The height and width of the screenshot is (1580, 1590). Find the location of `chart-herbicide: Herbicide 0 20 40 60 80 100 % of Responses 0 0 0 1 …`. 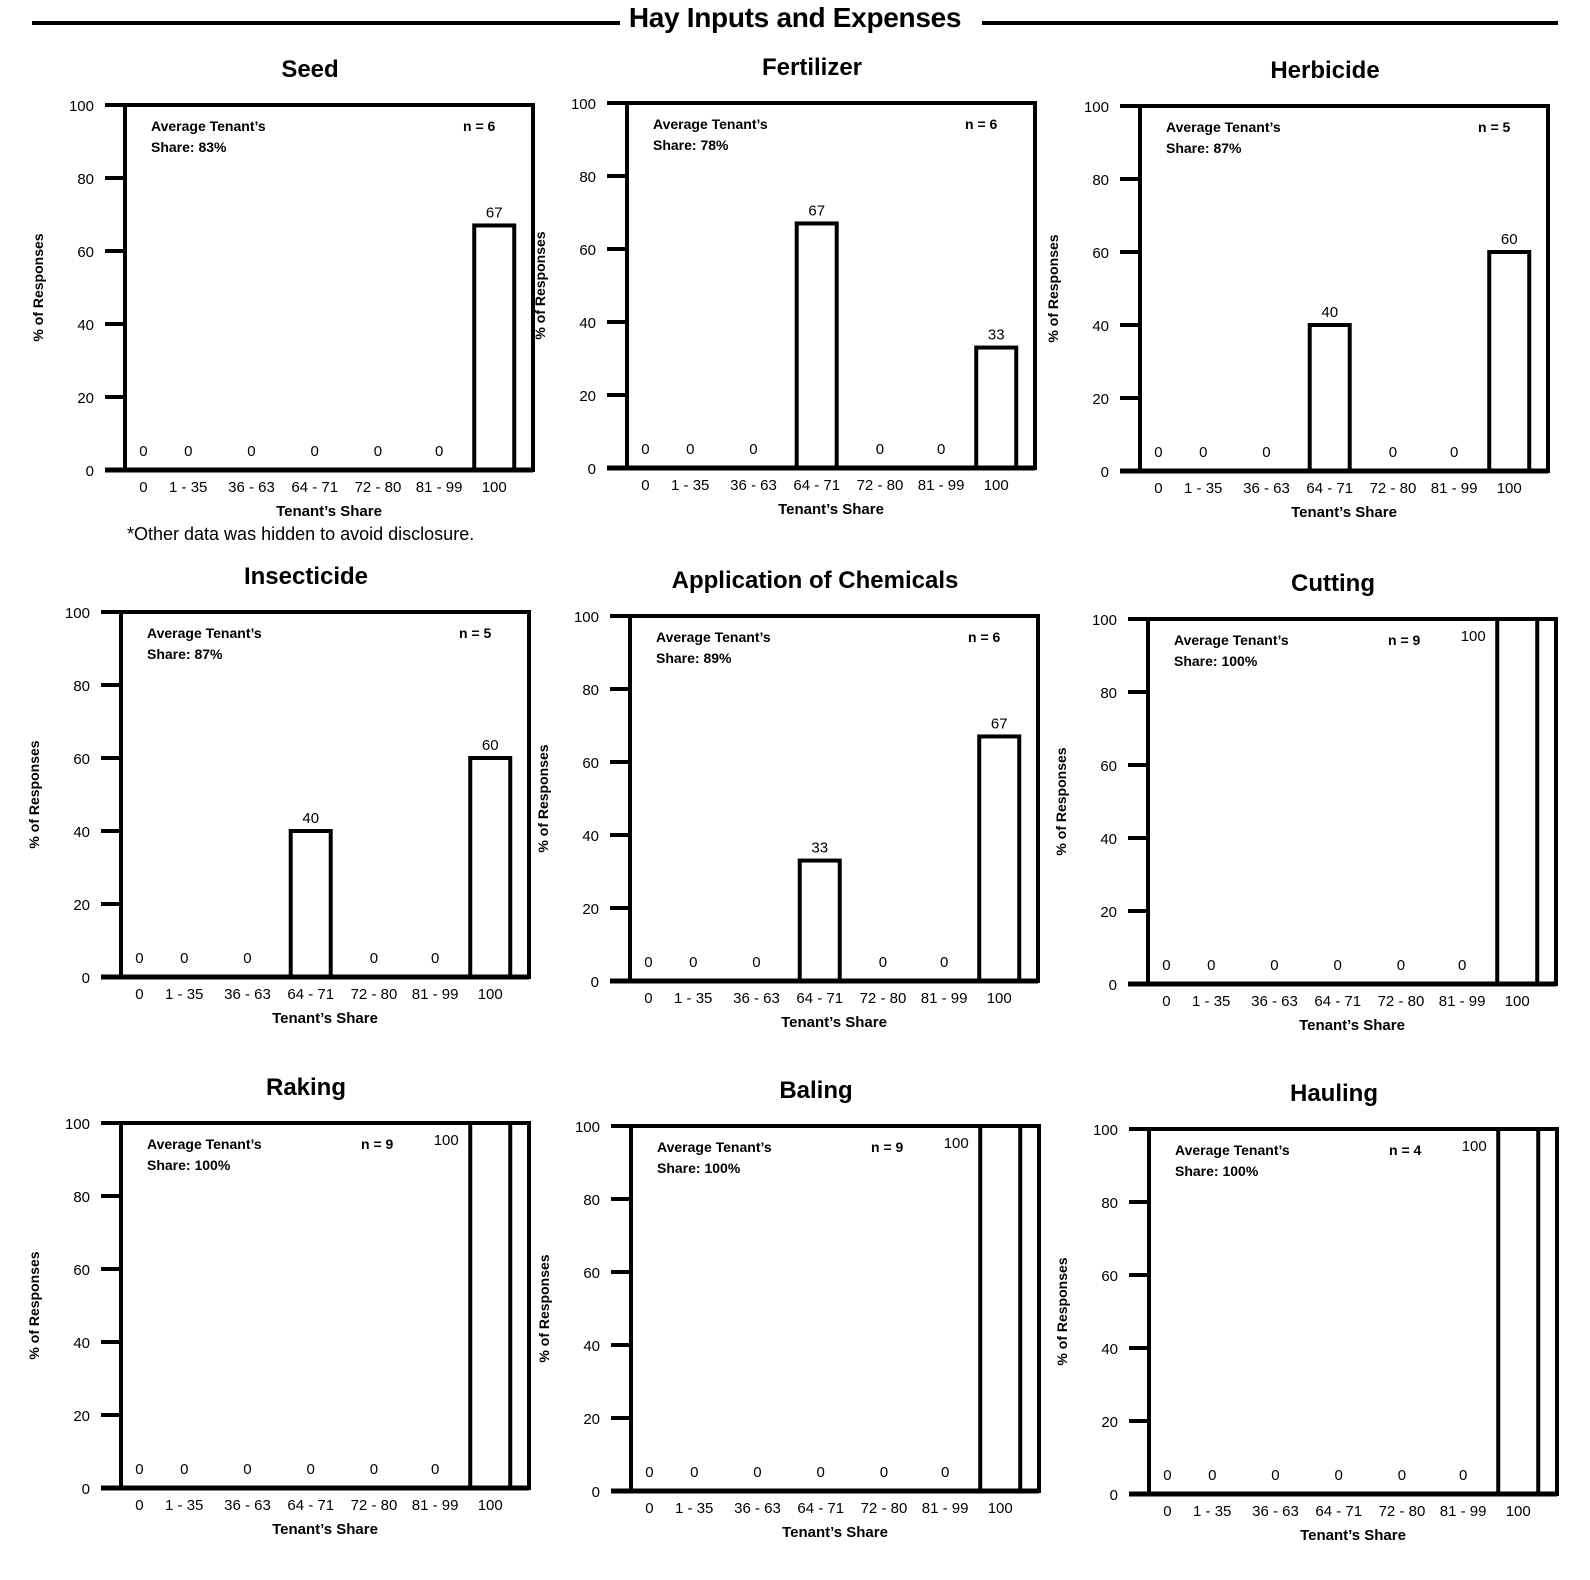

chart-herbicide: Herbicide 0 20 40 60 80 100 % of Responses 0 0 0 1 … is located at coordinates (1295, 304).